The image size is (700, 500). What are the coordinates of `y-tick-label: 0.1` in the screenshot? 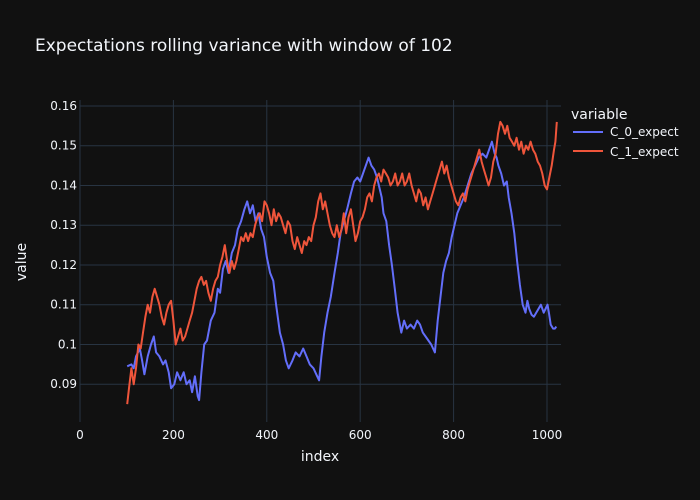 It's located at (67, 344).